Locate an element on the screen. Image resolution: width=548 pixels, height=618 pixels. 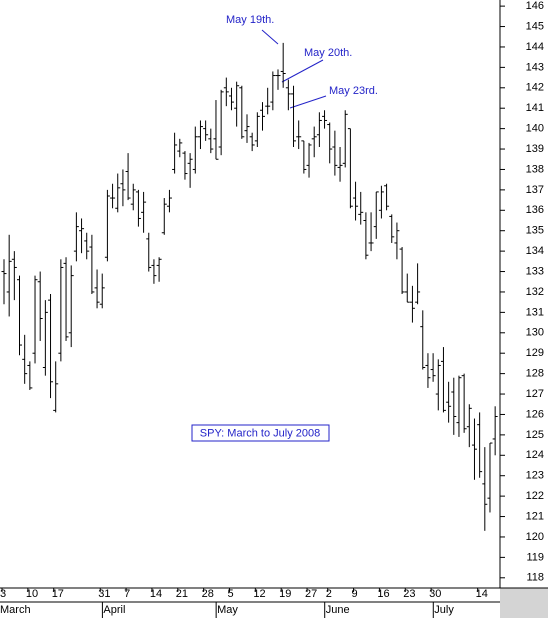
y-tick-label: 136 is located at coordinates (535, 210).